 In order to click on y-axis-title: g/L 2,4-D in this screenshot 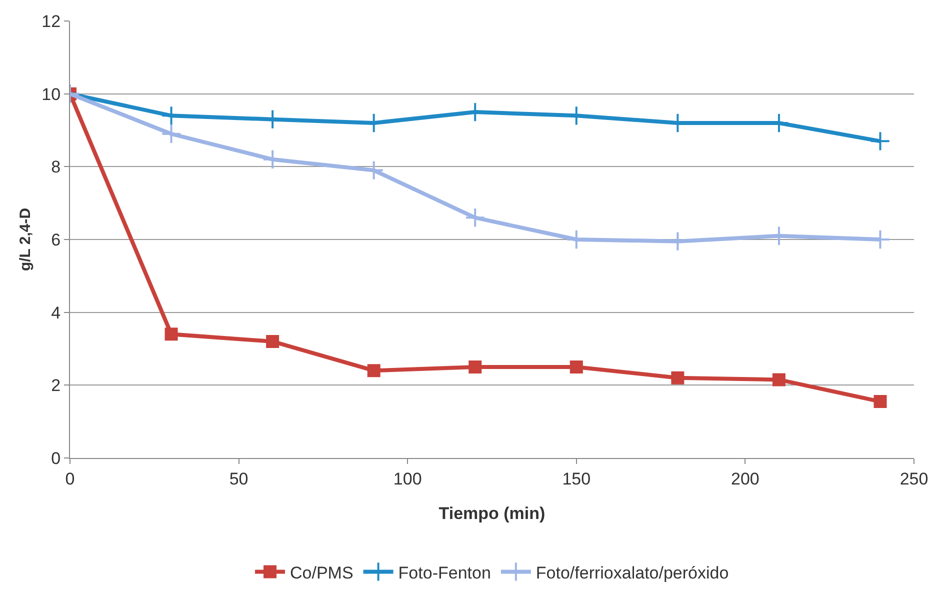, I will do `click(25, 240)`.